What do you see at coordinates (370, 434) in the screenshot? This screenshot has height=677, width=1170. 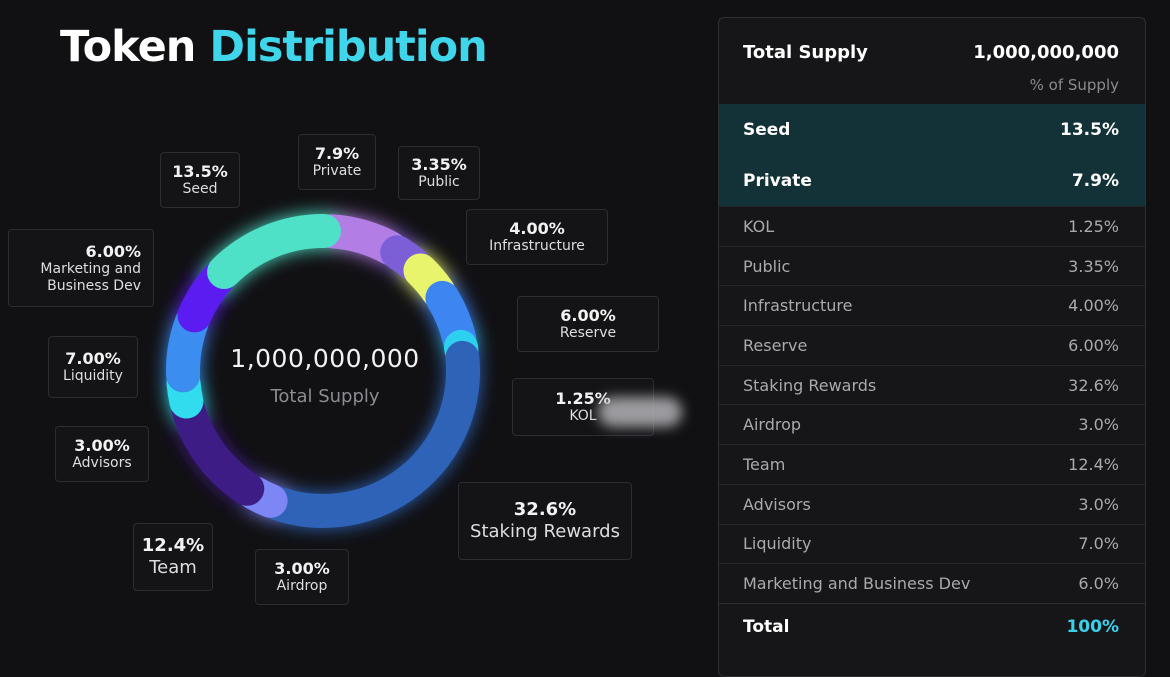 I see `donut-slice-staking-rewards` at bounding box center [370, 434].